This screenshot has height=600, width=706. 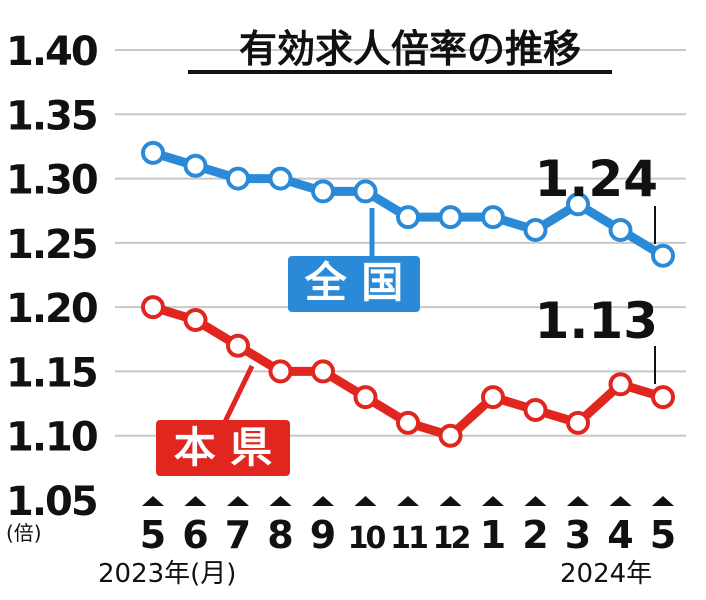 I want to click on prefecture-end-value: 1.13, so click(x=596, y=321).